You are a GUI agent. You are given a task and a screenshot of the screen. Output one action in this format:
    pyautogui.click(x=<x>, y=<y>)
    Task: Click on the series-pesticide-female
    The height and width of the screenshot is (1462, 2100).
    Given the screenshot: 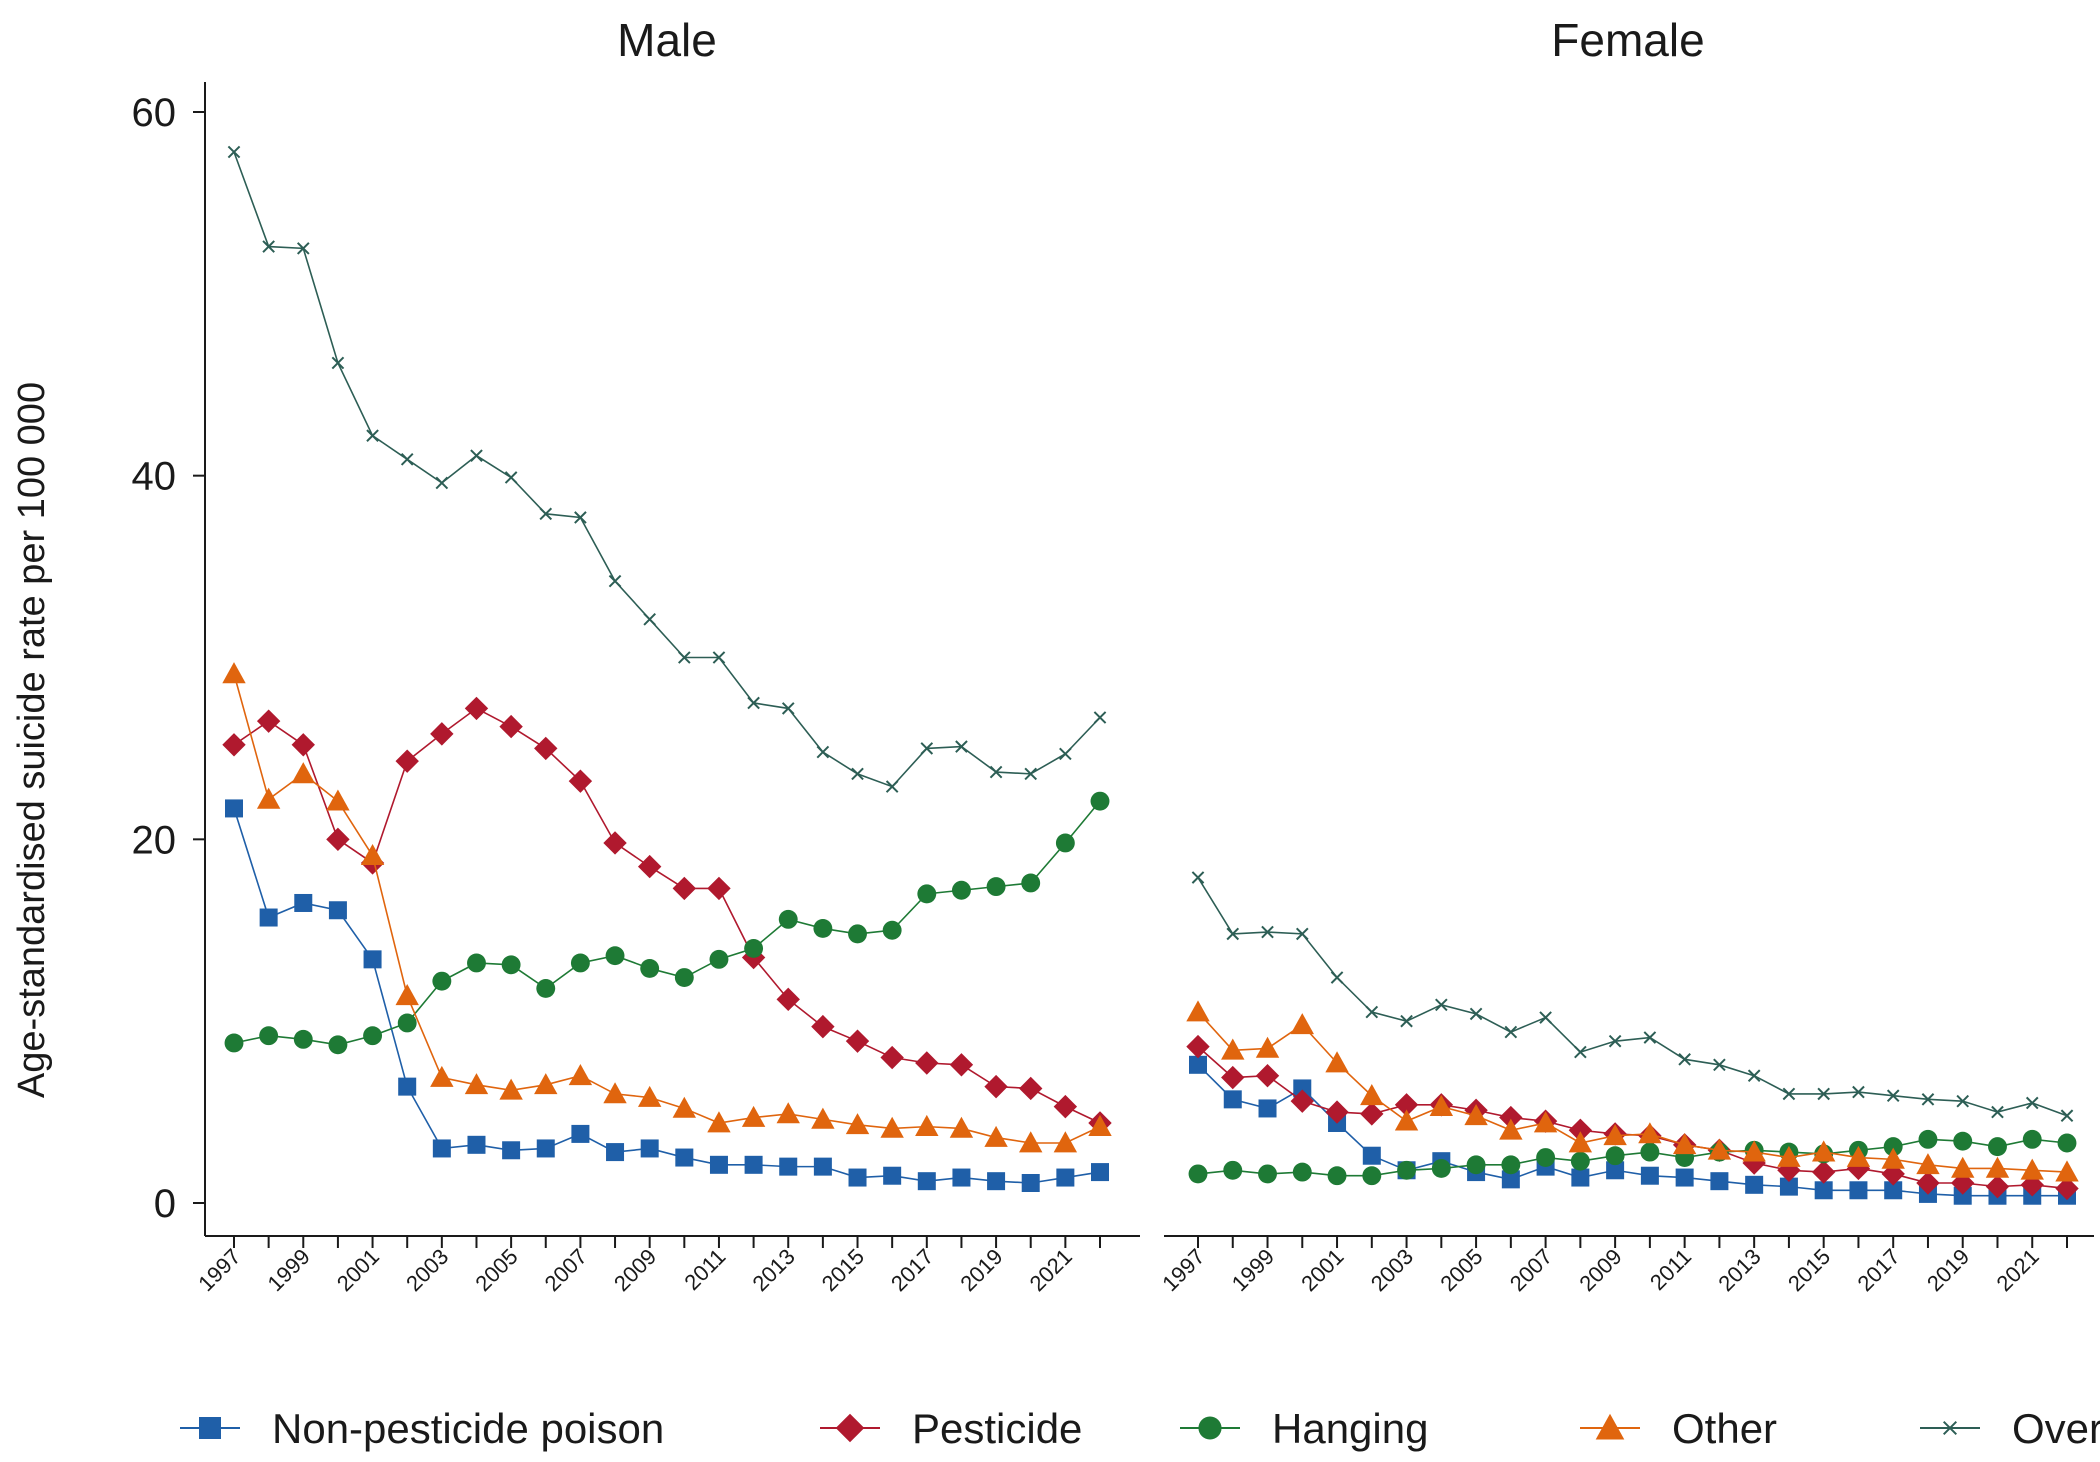 What is the action you would take?
    pyautogui.click(x=1632, y=1117)
    